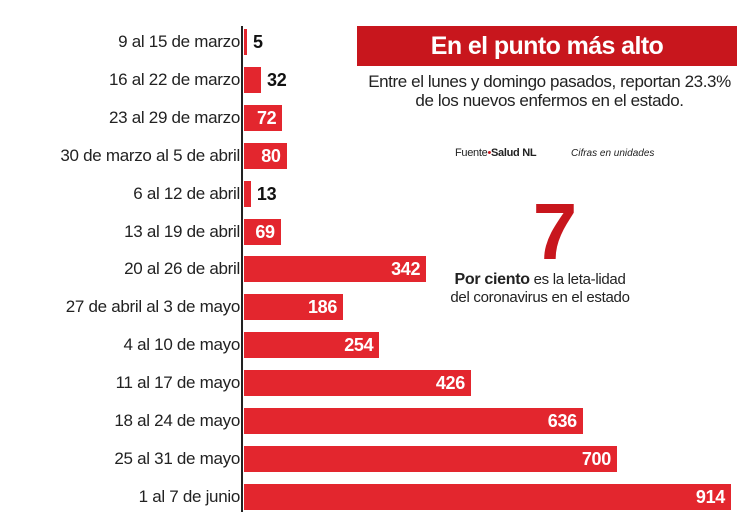 The height and width of the screenshot is (528, 750). I want to click on category-label: 13 al 19 de abril, so click(182, 231).